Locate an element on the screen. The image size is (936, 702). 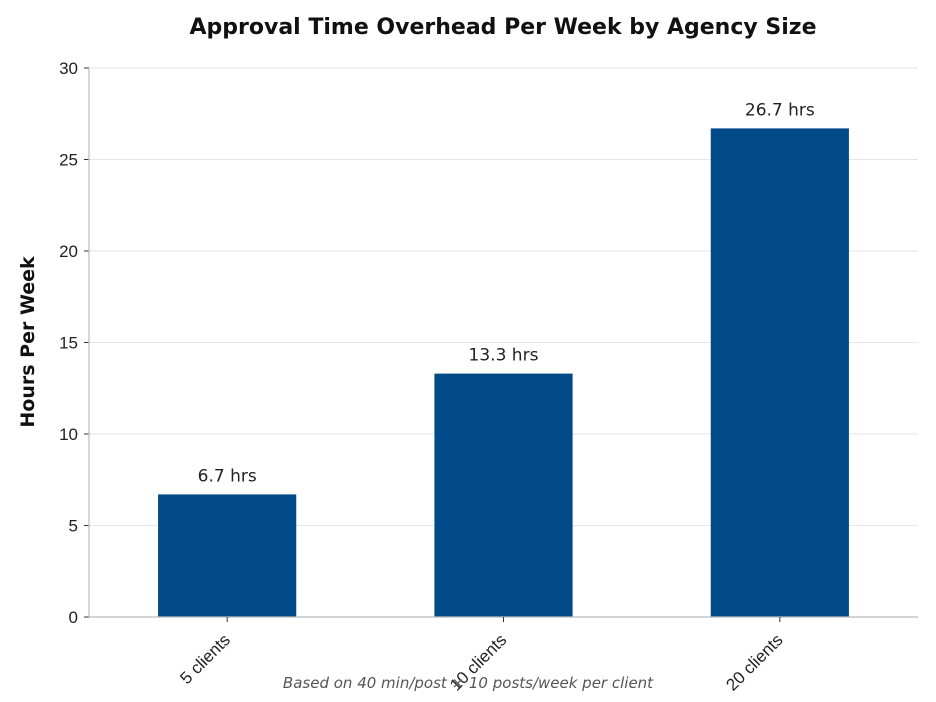
y-axis-label: Hours Per Week is located at coordinates (28, 342).